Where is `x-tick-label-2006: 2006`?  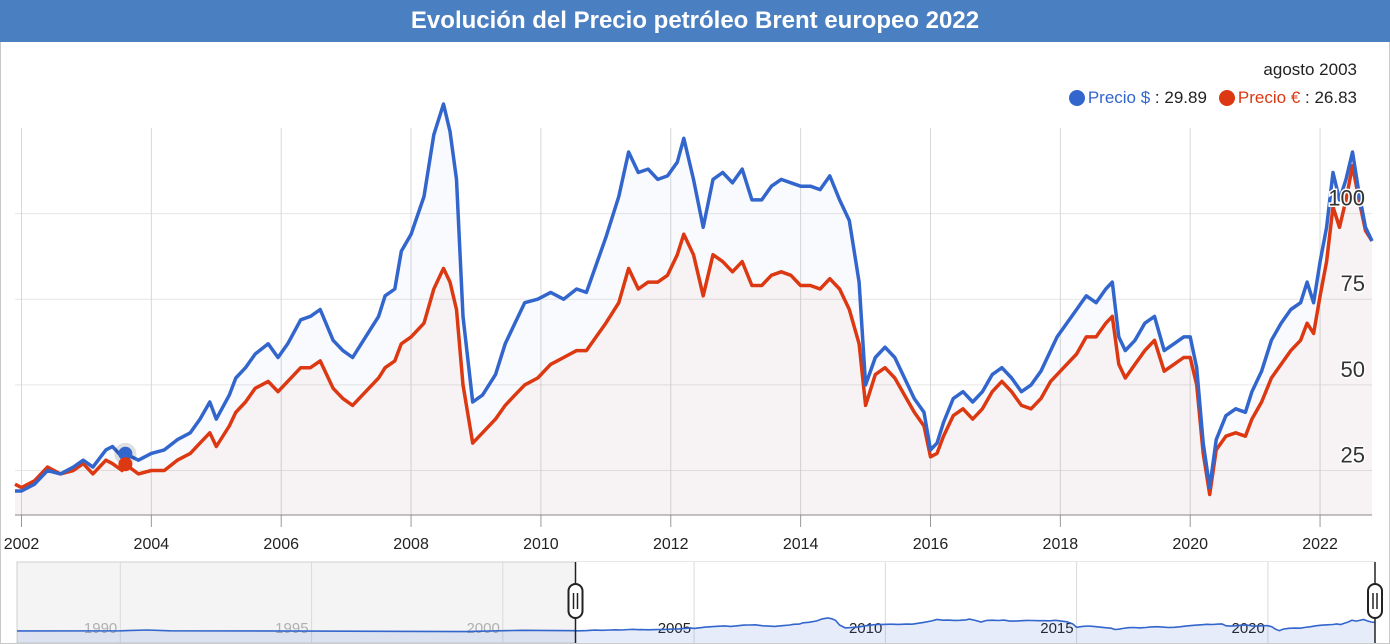
x-tick-label-2006: 2006 is located at coordinates (281, 544).